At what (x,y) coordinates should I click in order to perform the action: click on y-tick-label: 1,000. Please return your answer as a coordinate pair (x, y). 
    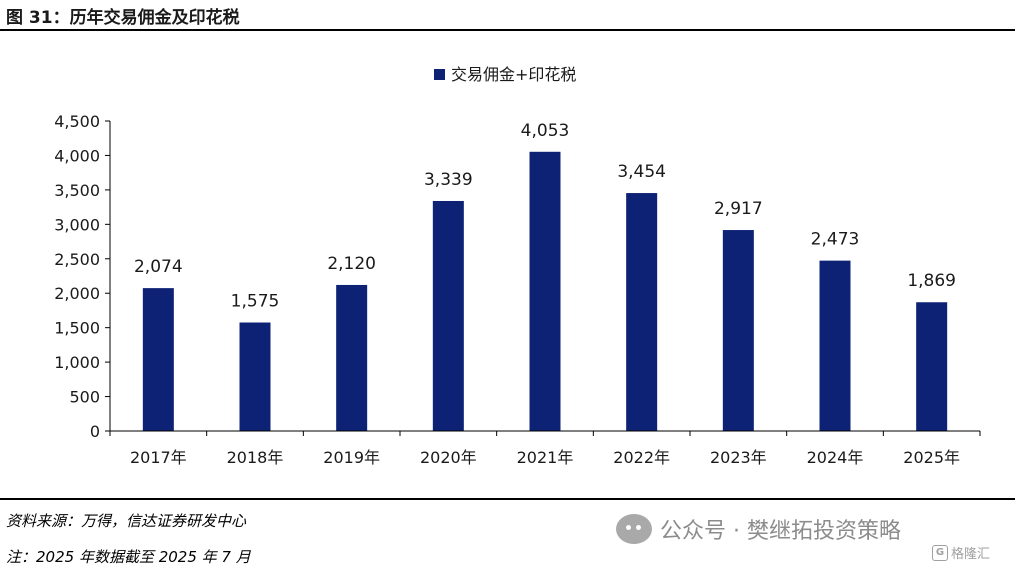
    Looking at the image, I should click on (77, 362).